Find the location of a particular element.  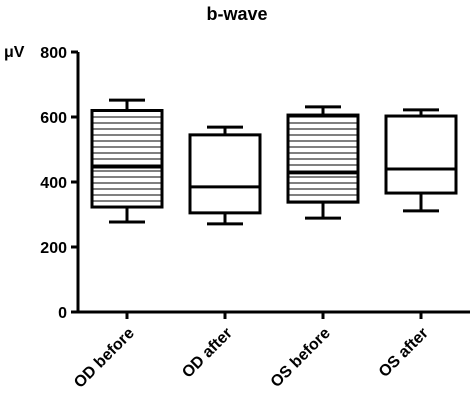

chart-title: b-wave is located at coordinates (236, 14).